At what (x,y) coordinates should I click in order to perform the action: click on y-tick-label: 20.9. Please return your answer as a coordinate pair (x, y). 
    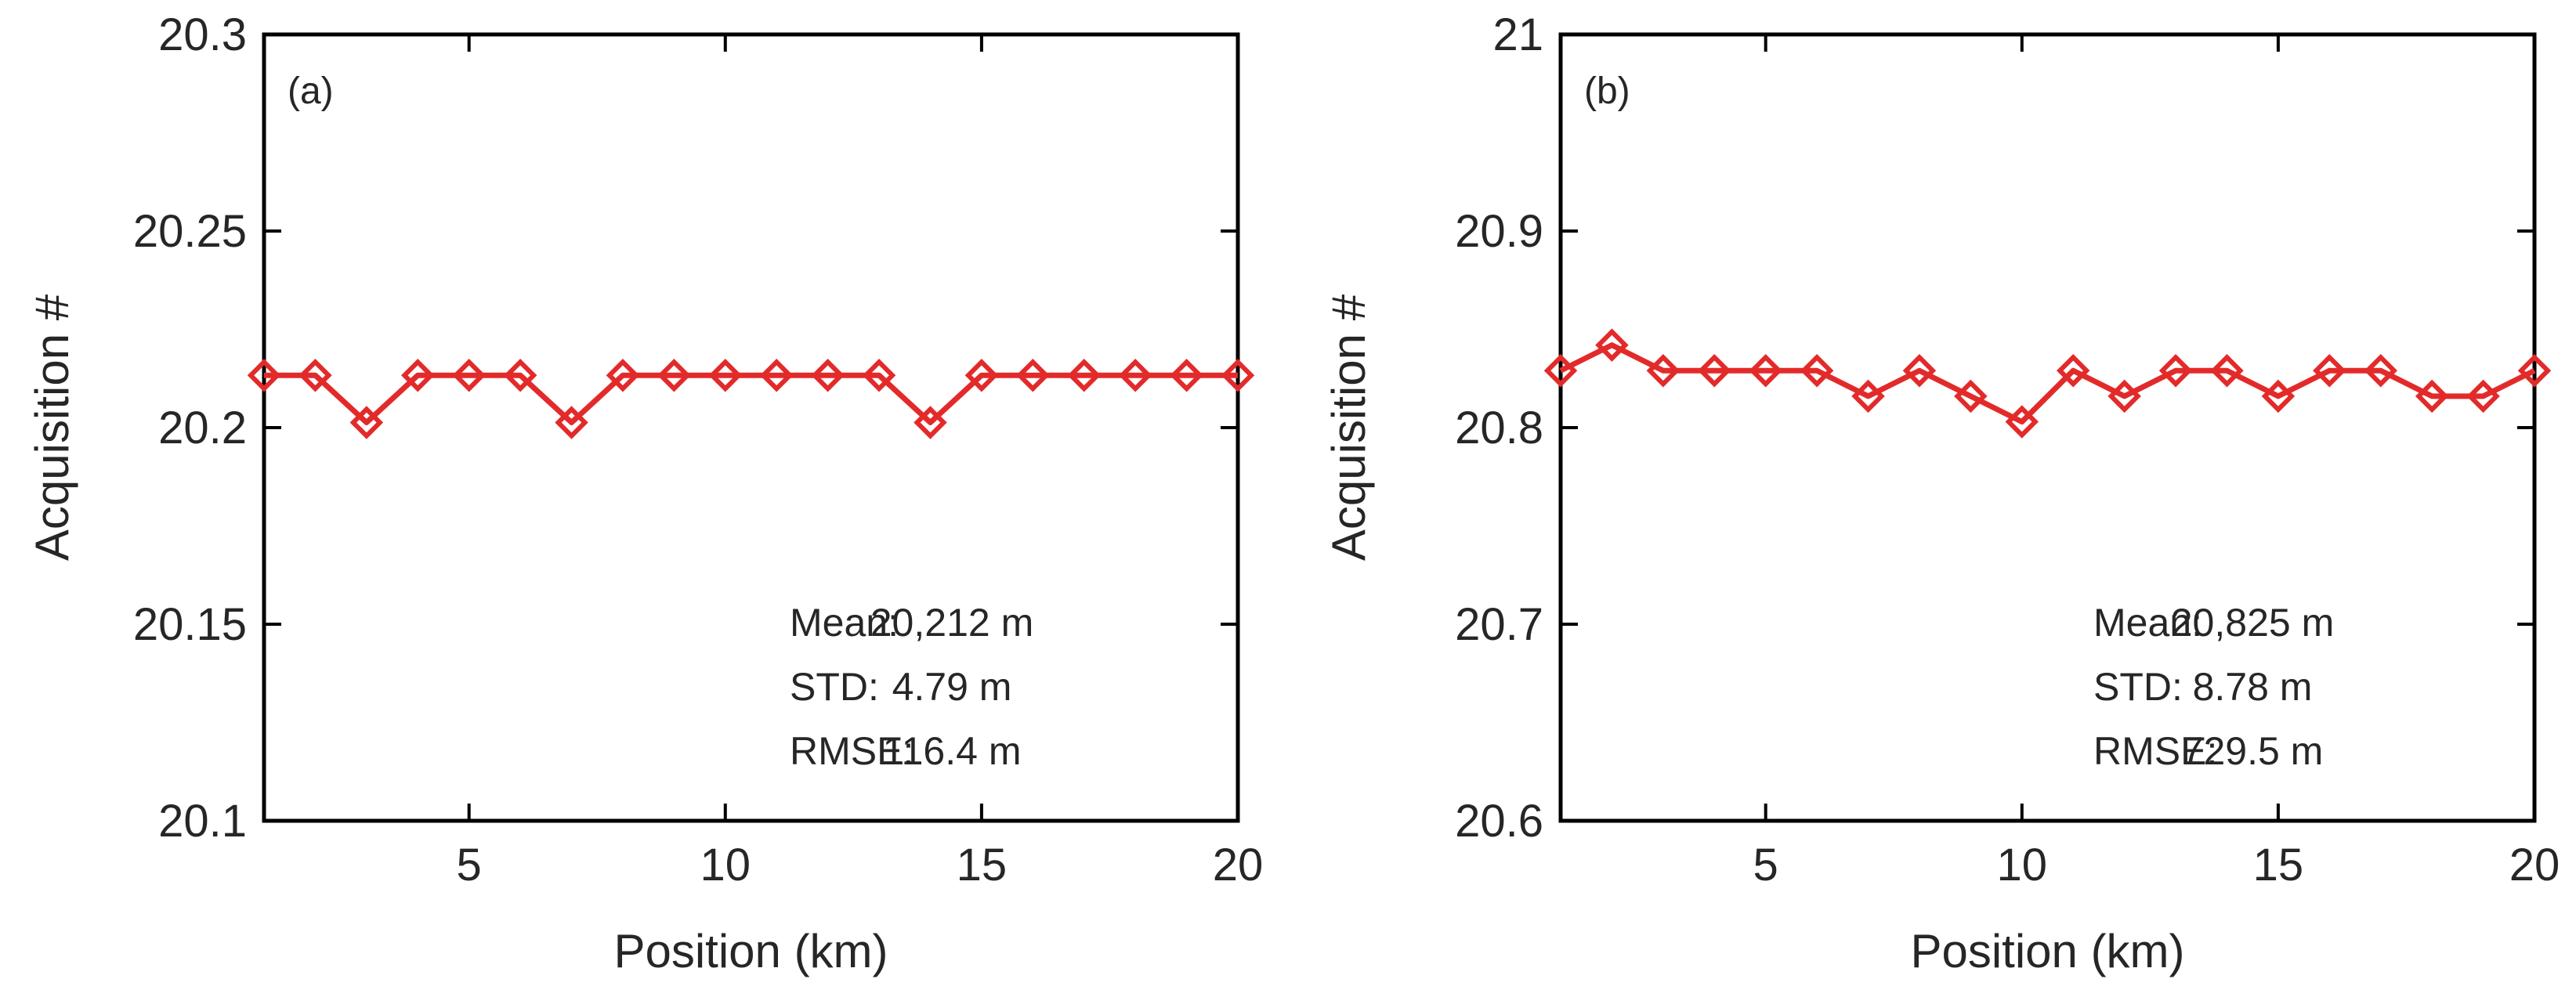
    Looking at the image, I should click on (1499, 231).